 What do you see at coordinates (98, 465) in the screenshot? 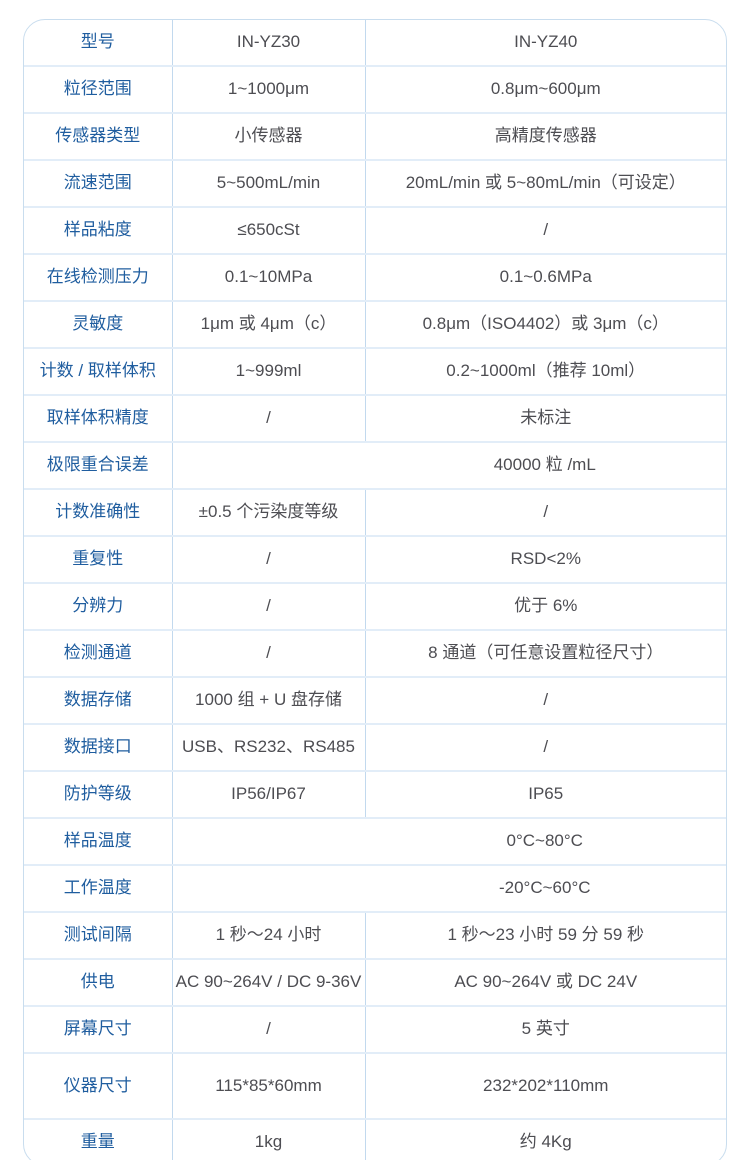
I see `spec-label: 极限重合误差` at bounding box center [98, 465].